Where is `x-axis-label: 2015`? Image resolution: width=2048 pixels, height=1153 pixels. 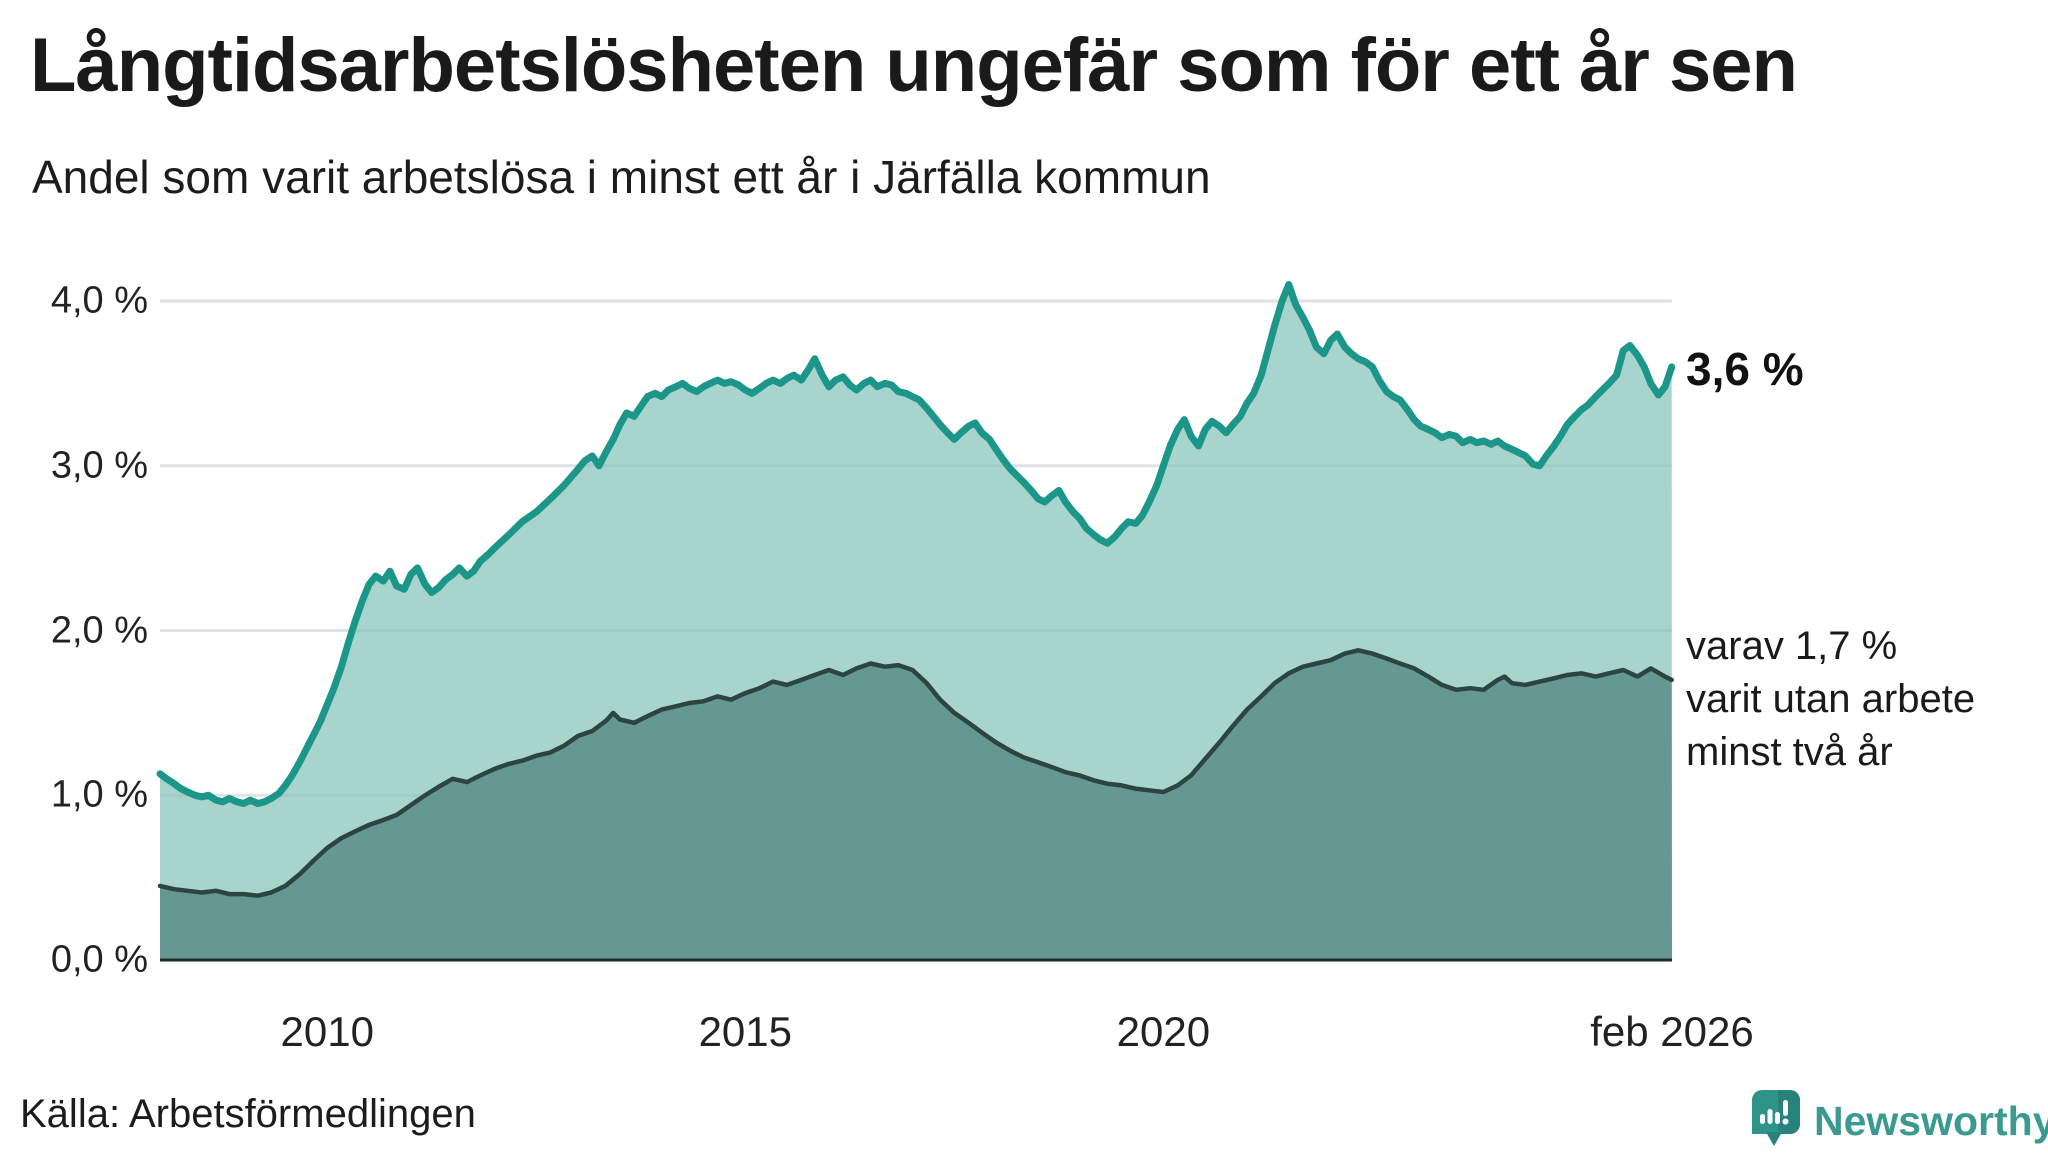
x-axis-label: 2015 is located at coordinates (745, 1031).